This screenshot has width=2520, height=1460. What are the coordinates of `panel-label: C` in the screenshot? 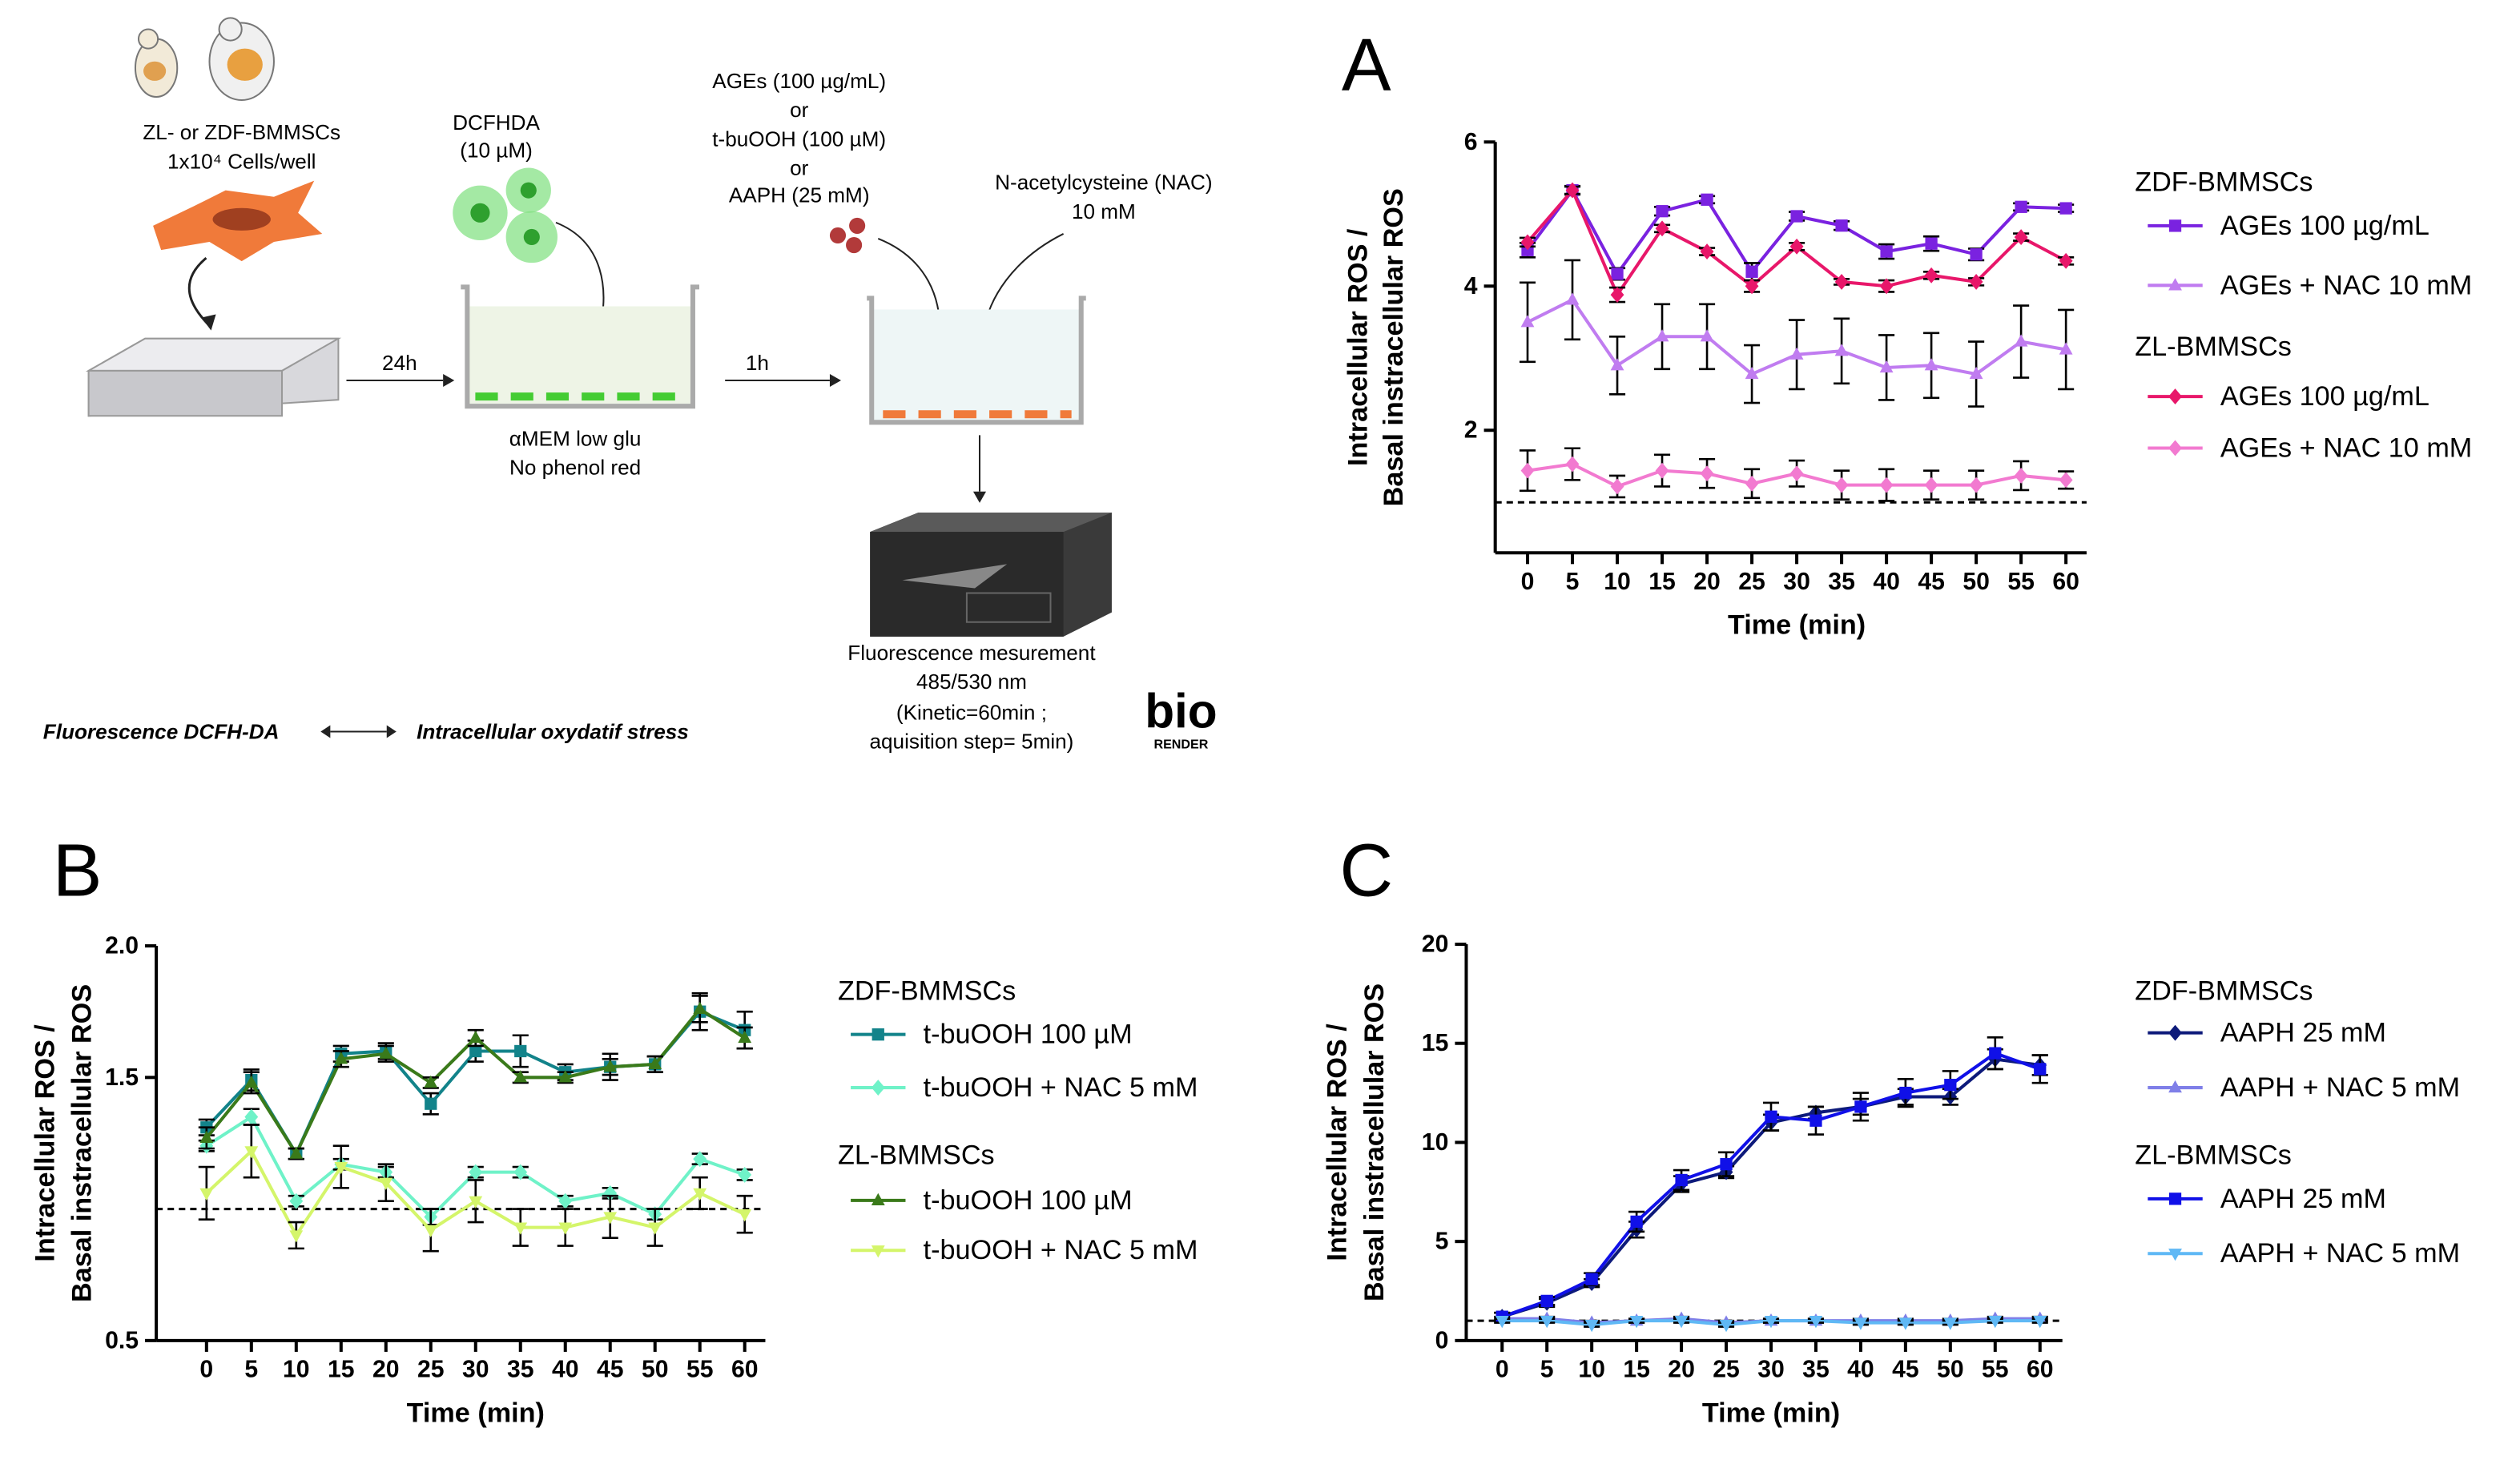 It's located at (1366, 870).